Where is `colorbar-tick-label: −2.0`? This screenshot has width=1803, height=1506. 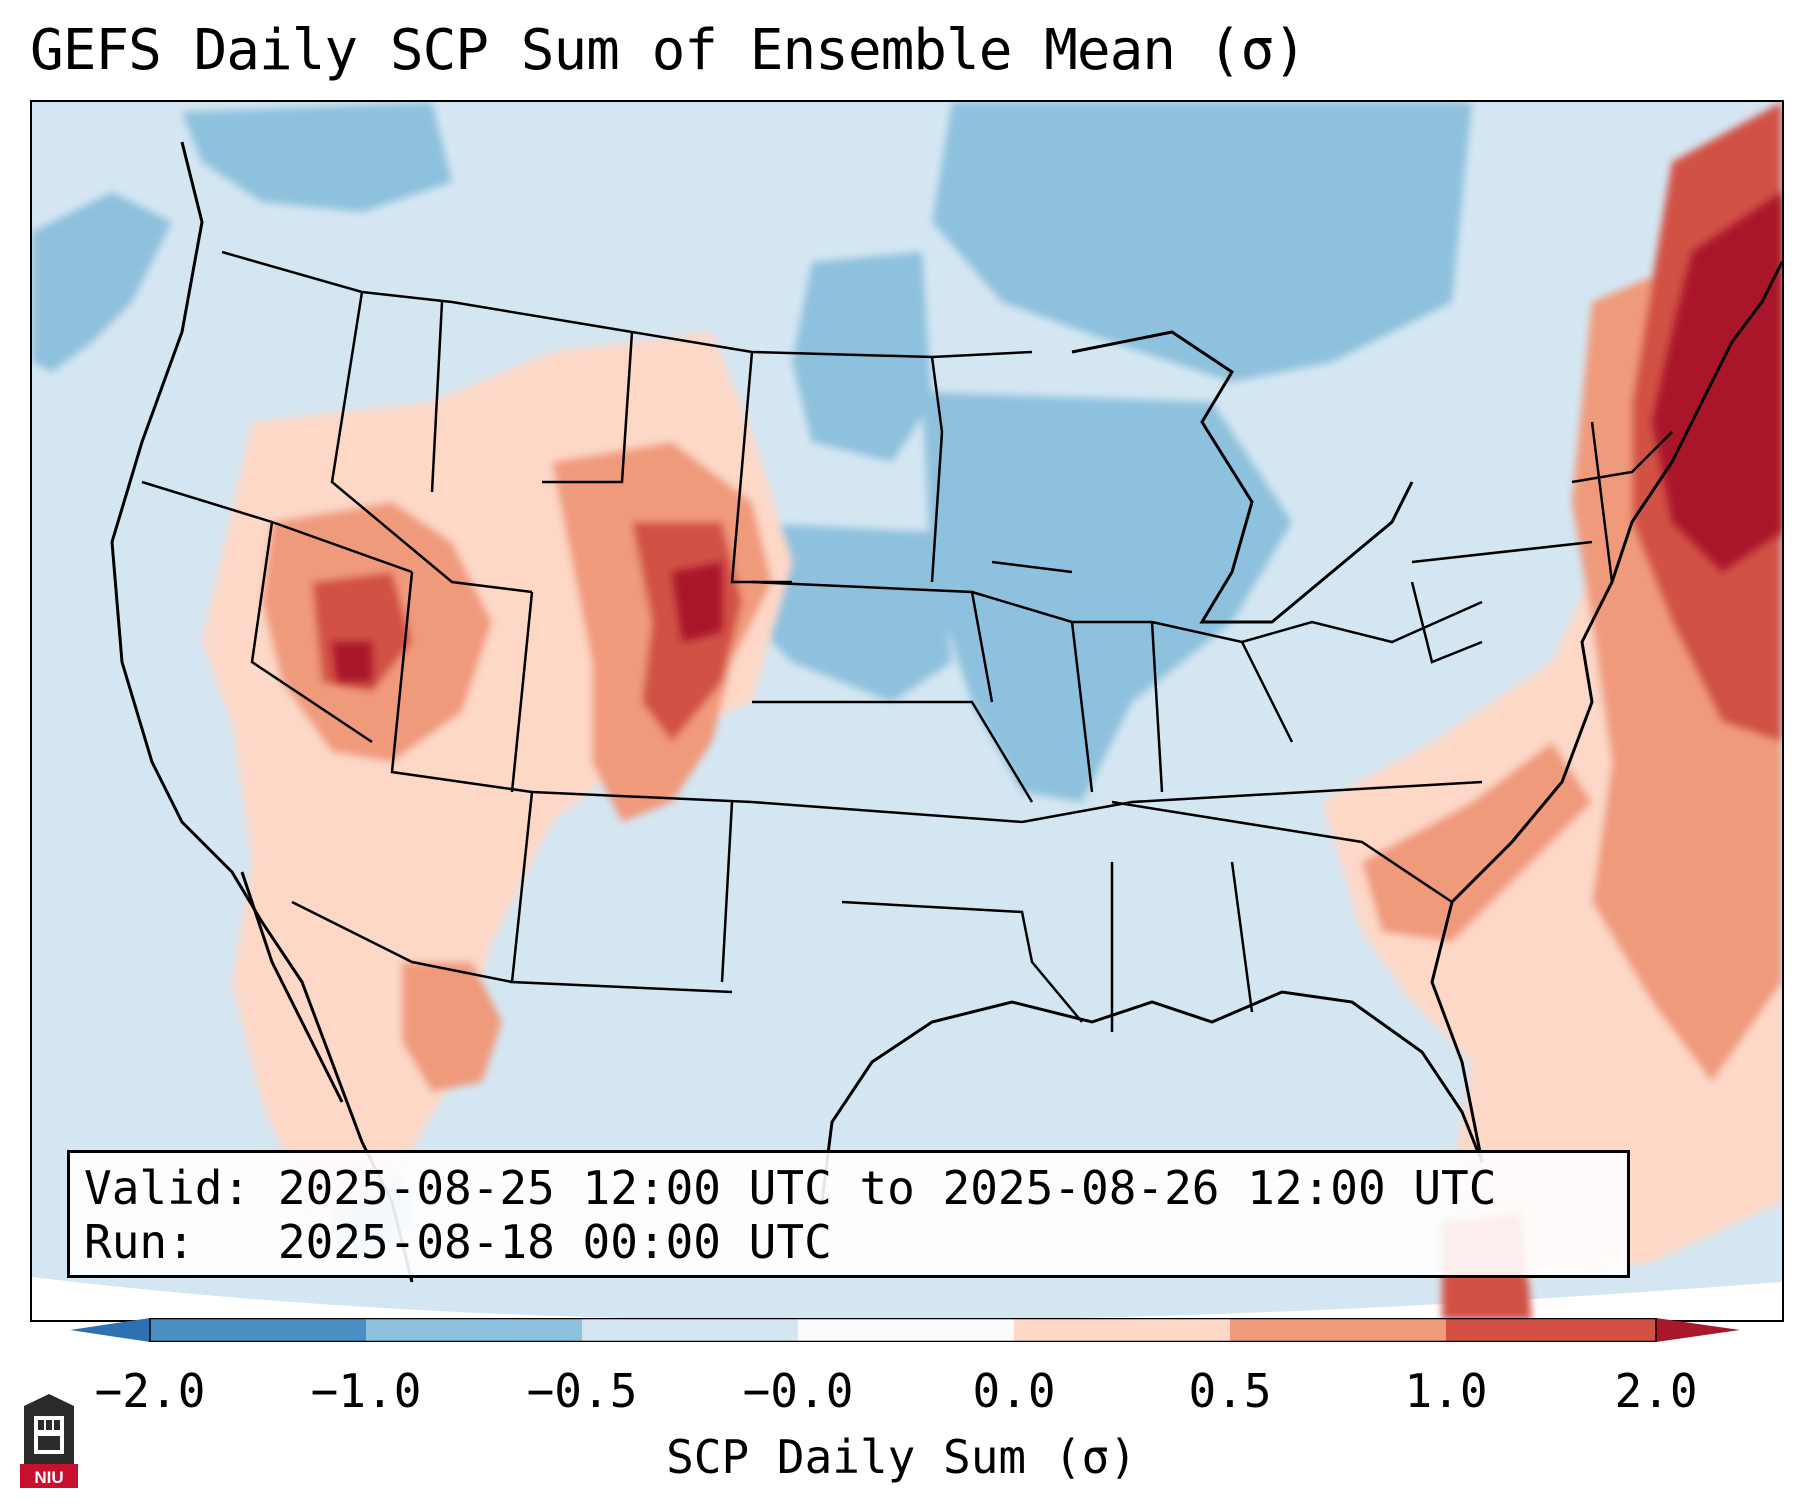
colorbar-tick-label: −2.0 is located at coordinates (150, 1391).